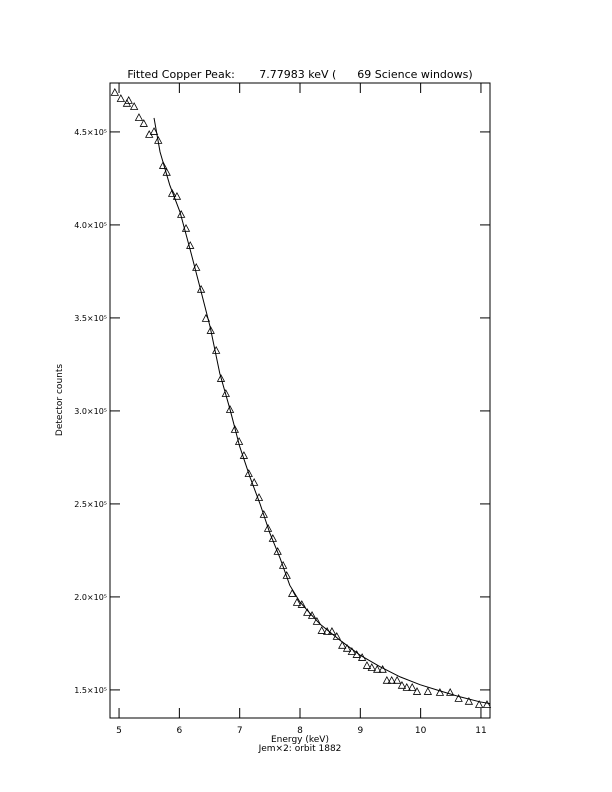  Describe the element at coordinates (300, 749) in the screenshot. I see `subtitle: Jem×2: orbit 1882` at that location.